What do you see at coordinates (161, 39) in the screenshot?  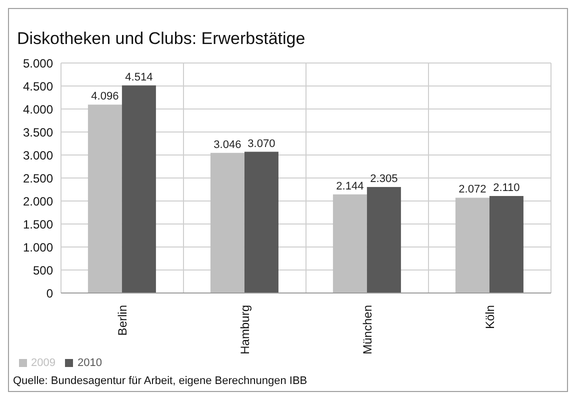 I see `chart-title: Diskotheken und Clubs: Erwerbstätige` at bounding box center [161, 39].